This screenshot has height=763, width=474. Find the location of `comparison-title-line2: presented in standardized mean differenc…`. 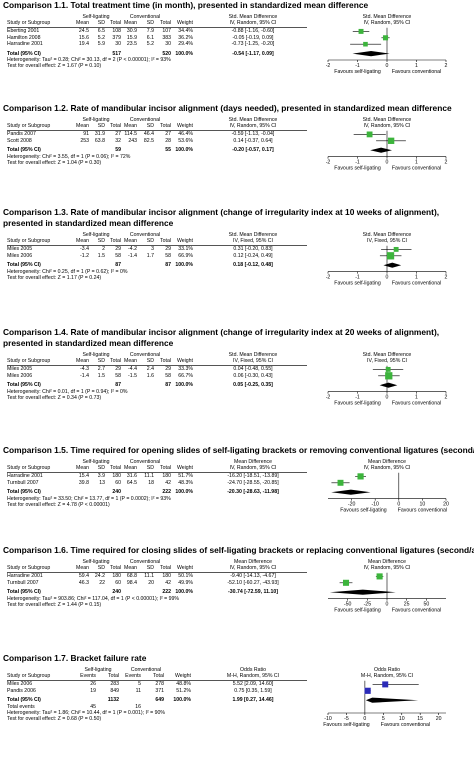

comparison-title-line2: presented in standardized mean differenc… is located at coordinates (88, 223).